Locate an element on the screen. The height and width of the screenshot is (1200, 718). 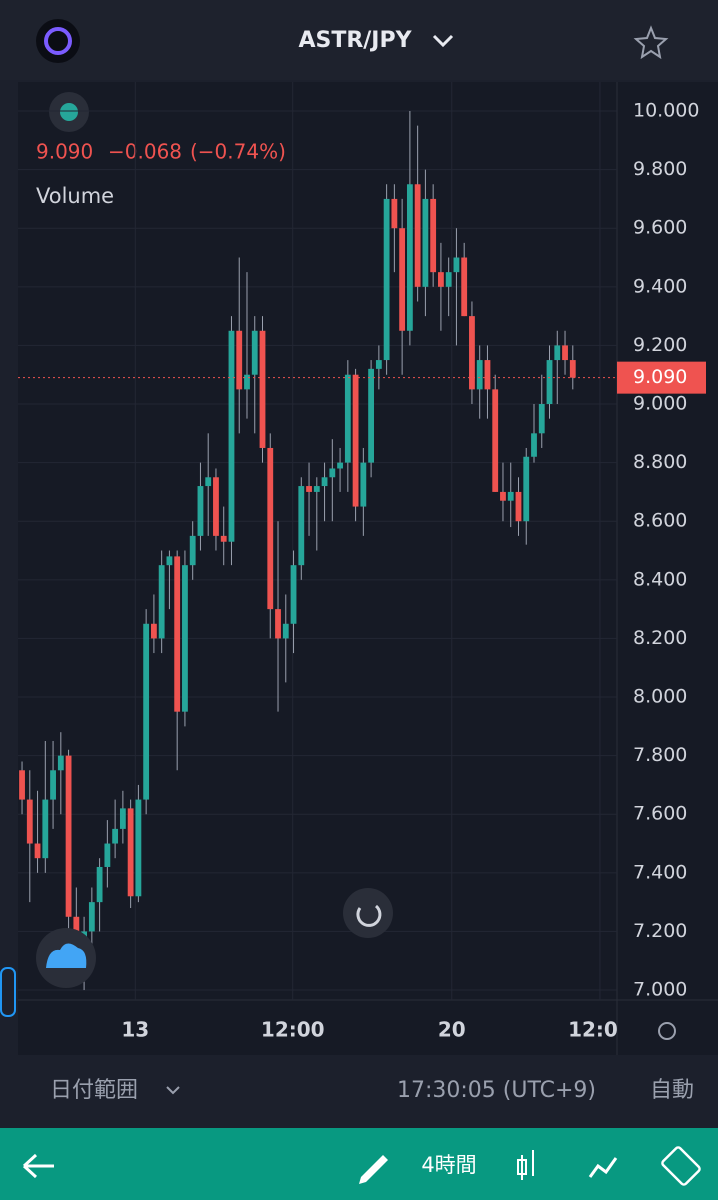
reset-icon is located at coordinates (369, 915).